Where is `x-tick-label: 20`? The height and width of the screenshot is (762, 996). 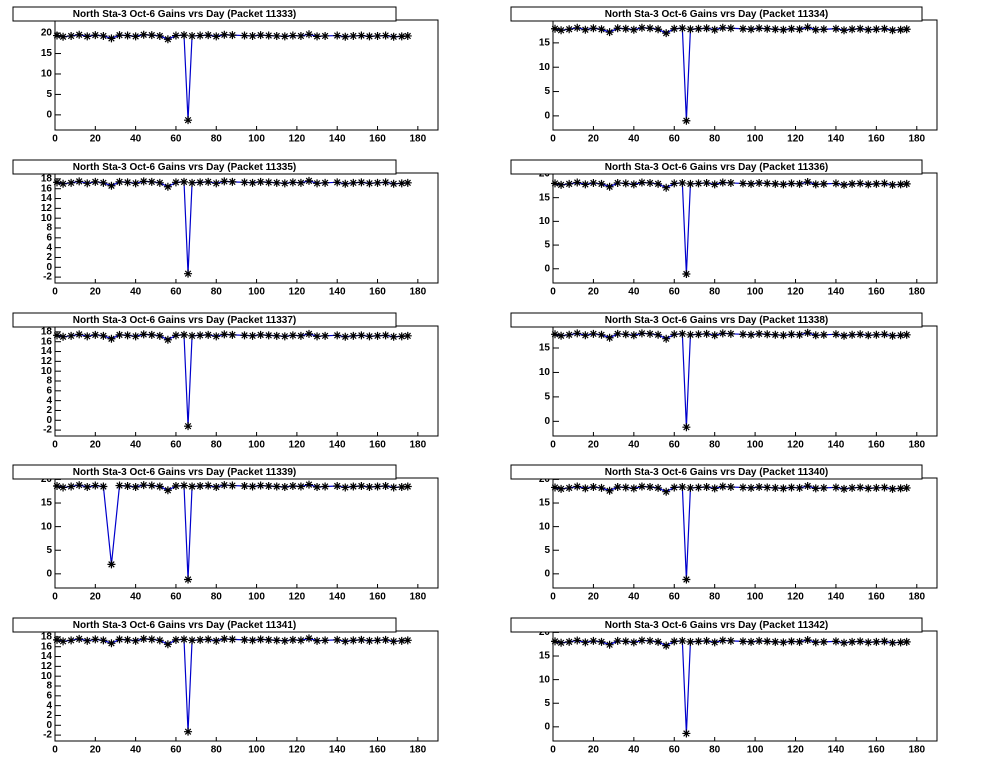
x-tick-label: 20 is located at coordinates (594, 139).